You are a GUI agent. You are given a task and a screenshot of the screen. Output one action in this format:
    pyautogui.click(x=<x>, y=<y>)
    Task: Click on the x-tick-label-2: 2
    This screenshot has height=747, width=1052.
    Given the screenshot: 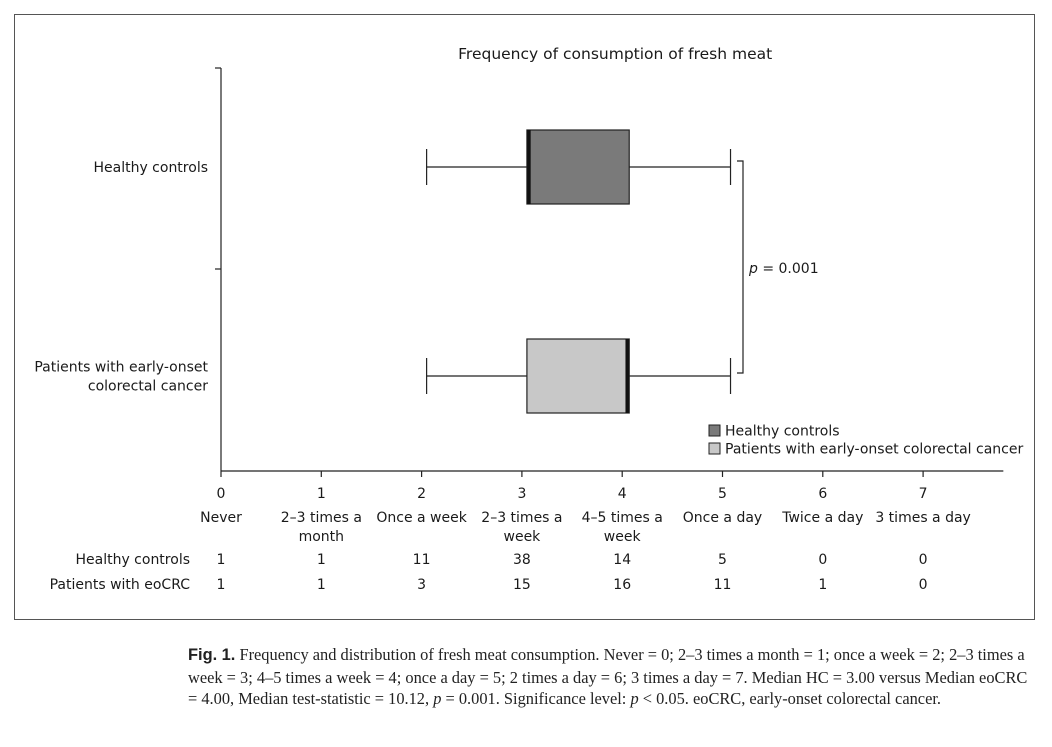 What is the action you would take?
    pyautogui.click(x=421, y=494)
    